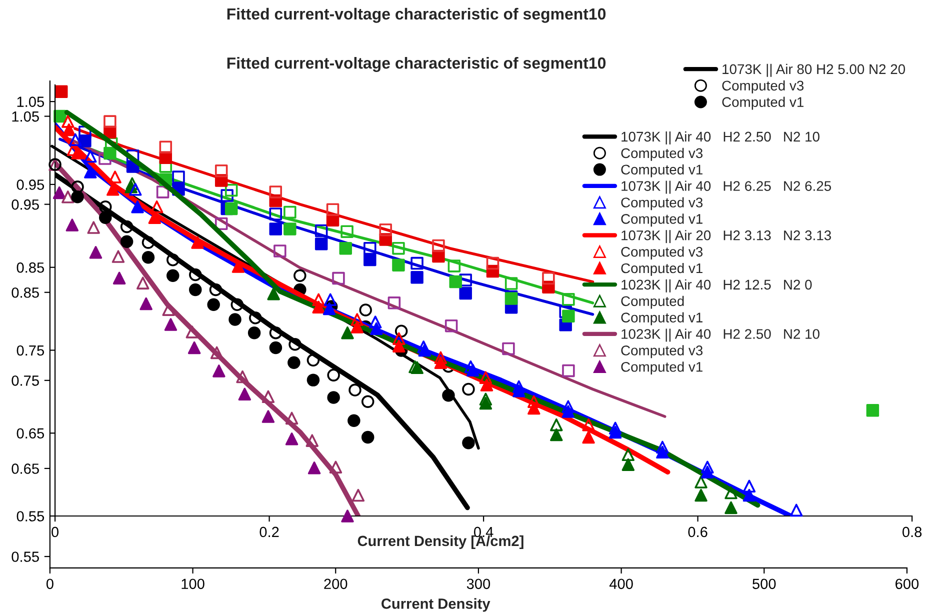 This screenshot has height=614, width=925. What do you see at coordinates (764, 584) in the screenshot?
I see `x-tick-label: 500` at bounding box center [764, 584].